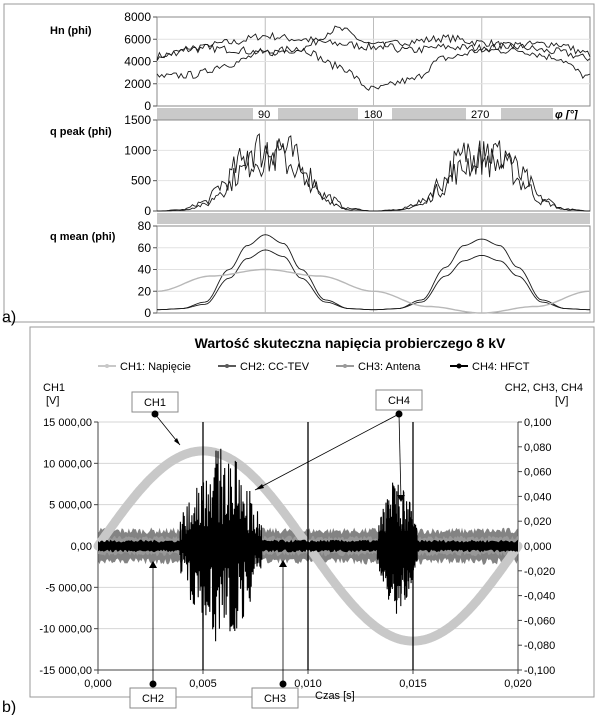 Image resolution: width=598 pixels, height=715 pixels. What do you see at coordinates (389, 367) in the screenshot?
I see `legend-label-ch3: CH3: Antena` at bounding box center [389, 367].